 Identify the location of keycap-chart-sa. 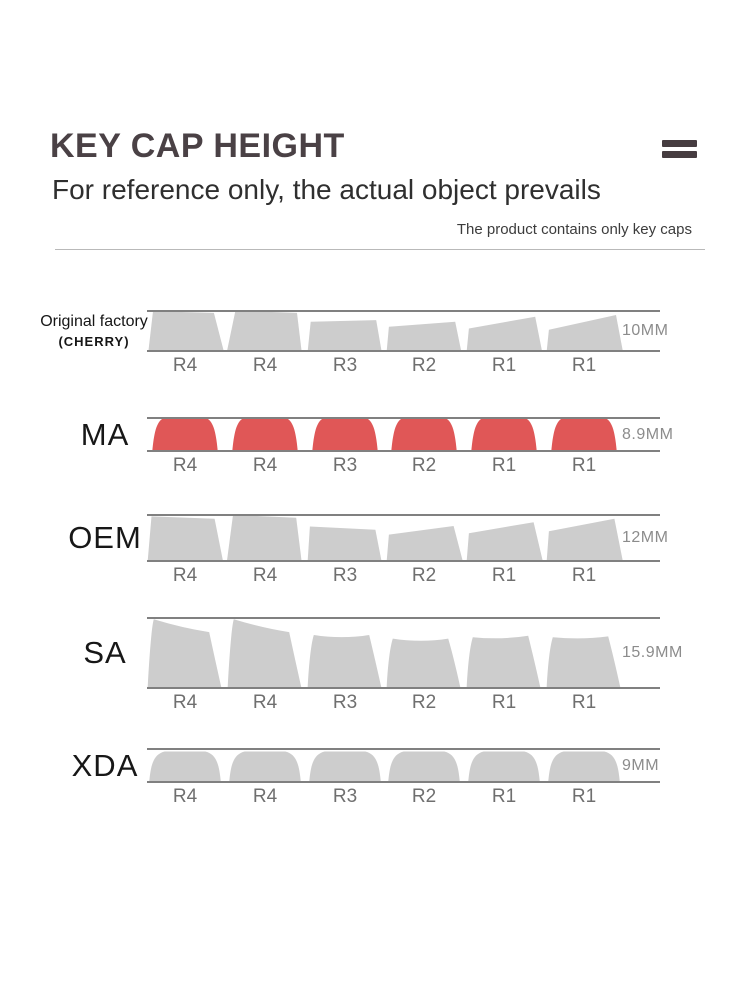
(403, 653).